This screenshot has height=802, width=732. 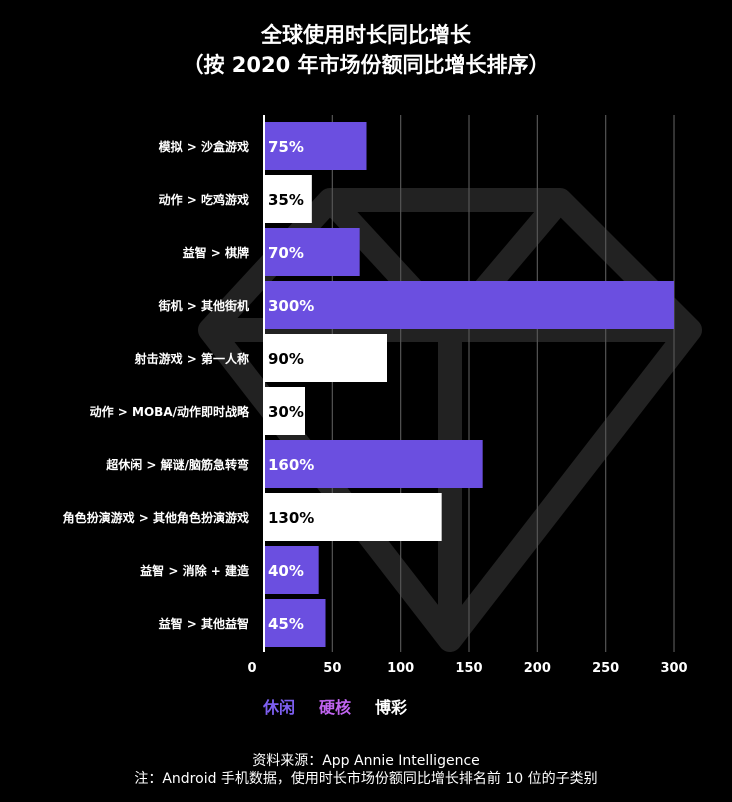 What do you see at coordinates (366, 35) in the screenshot?
I see `chart-title: 全球使用时长同比增长` at bounding box center [366, 35].